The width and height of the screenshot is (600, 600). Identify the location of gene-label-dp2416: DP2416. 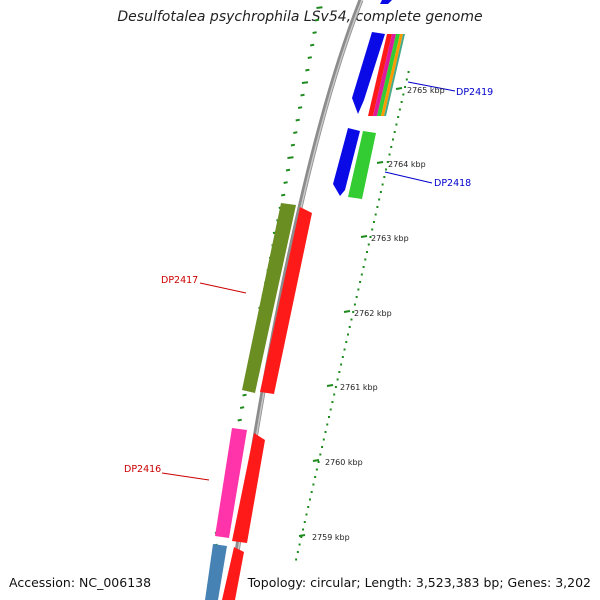
(142, 469).